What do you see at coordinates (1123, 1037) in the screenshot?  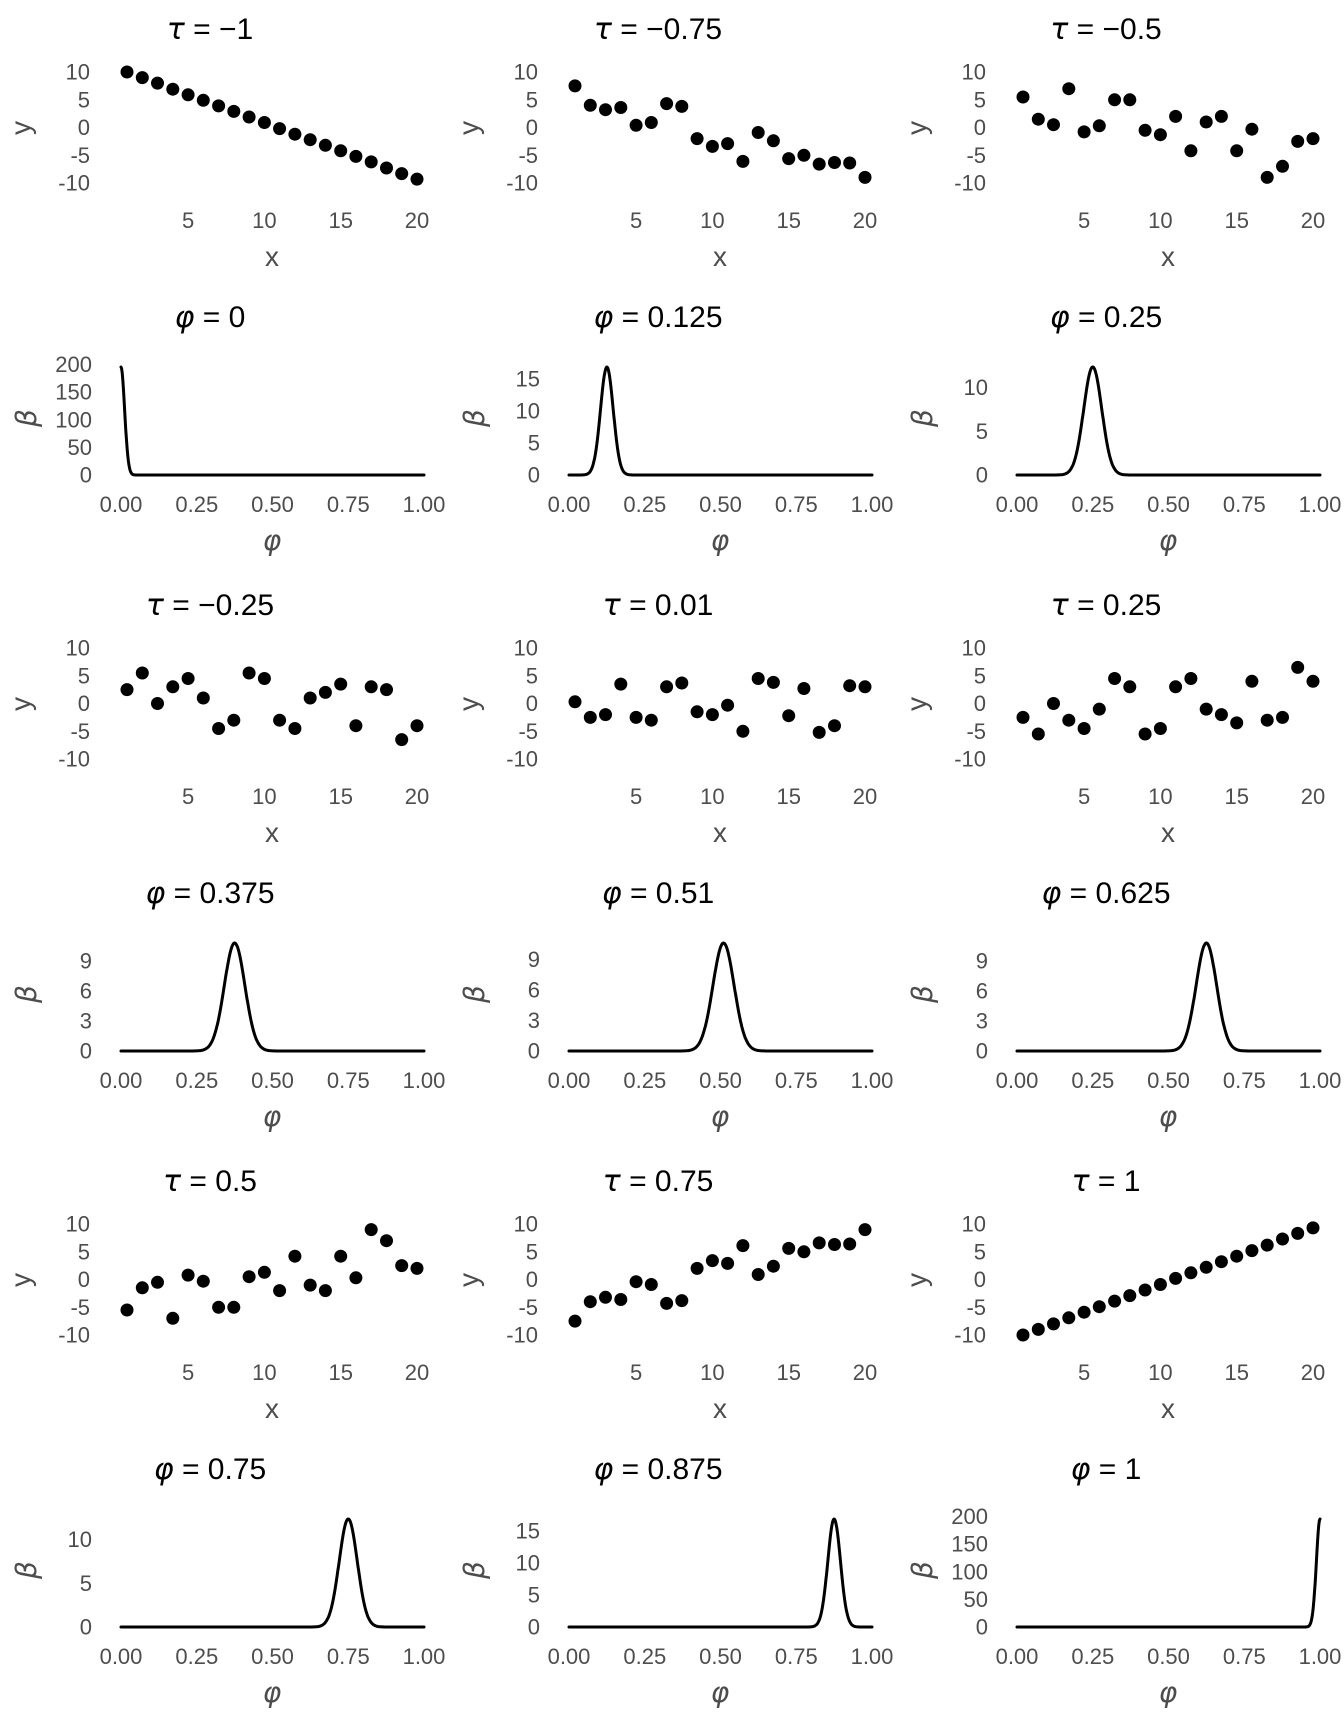 I see `plot-canvas: 0 3 6 9 0.00 0.25 0.50 0.75 1.00 φ β` at bounding box center [1123, 1037].